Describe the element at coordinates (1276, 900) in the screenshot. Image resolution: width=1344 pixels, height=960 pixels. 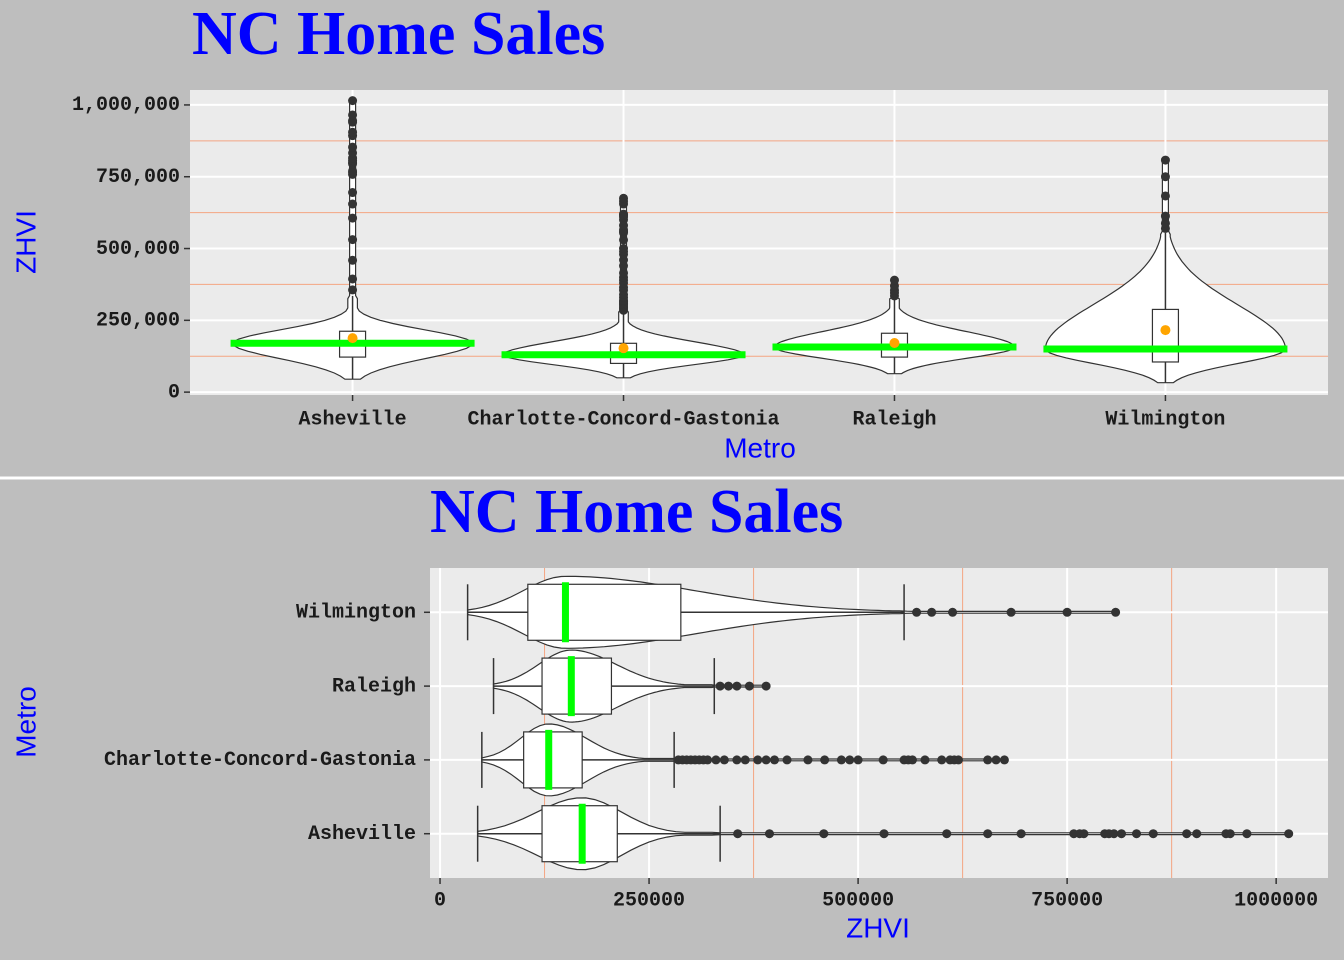
I see `tick-label: 1000000` at that location.